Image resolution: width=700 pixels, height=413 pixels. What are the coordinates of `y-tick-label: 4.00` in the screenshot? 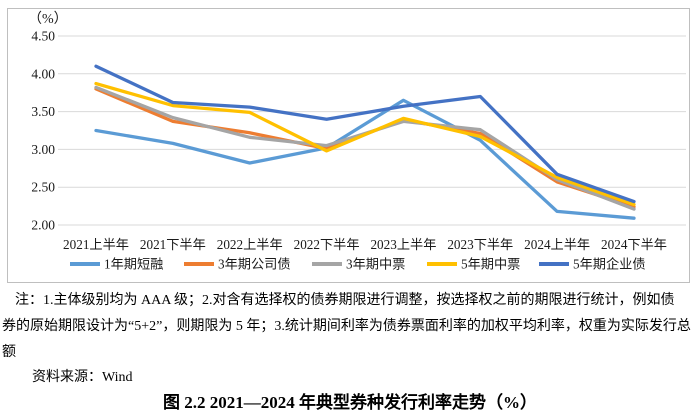 It's located at (43, 73).